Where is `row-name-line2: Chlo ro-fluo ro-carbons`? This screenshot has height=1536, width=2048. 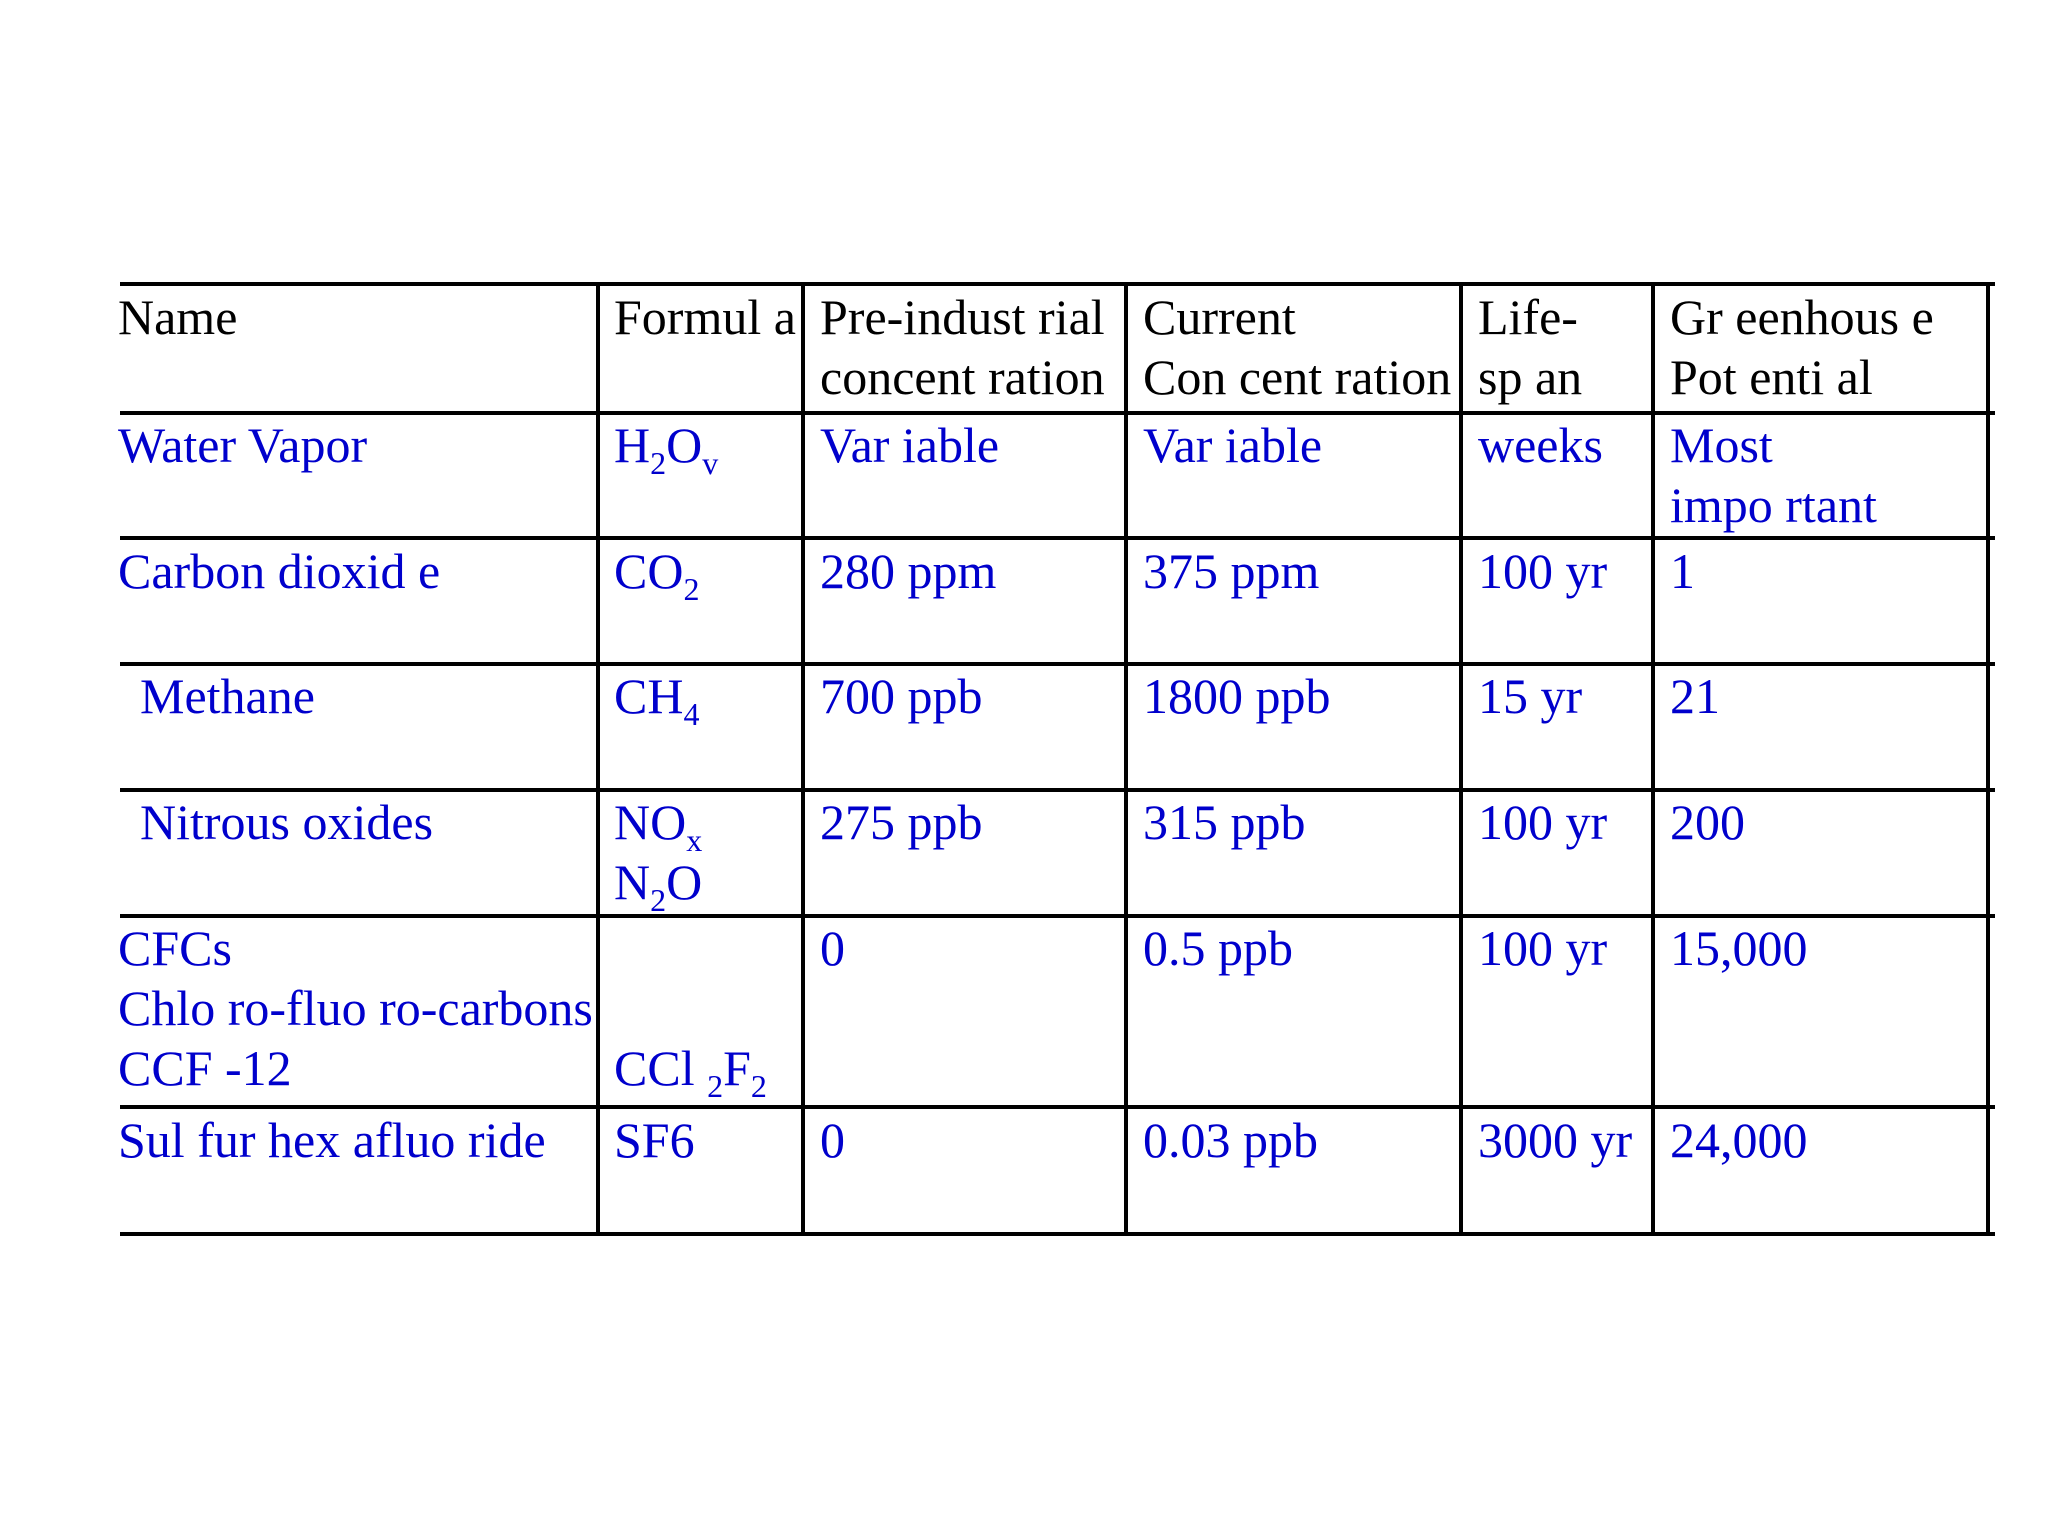 row-name-line2: Chlo ro-fluo ro-carbons is located at coordinates (355, 1008).